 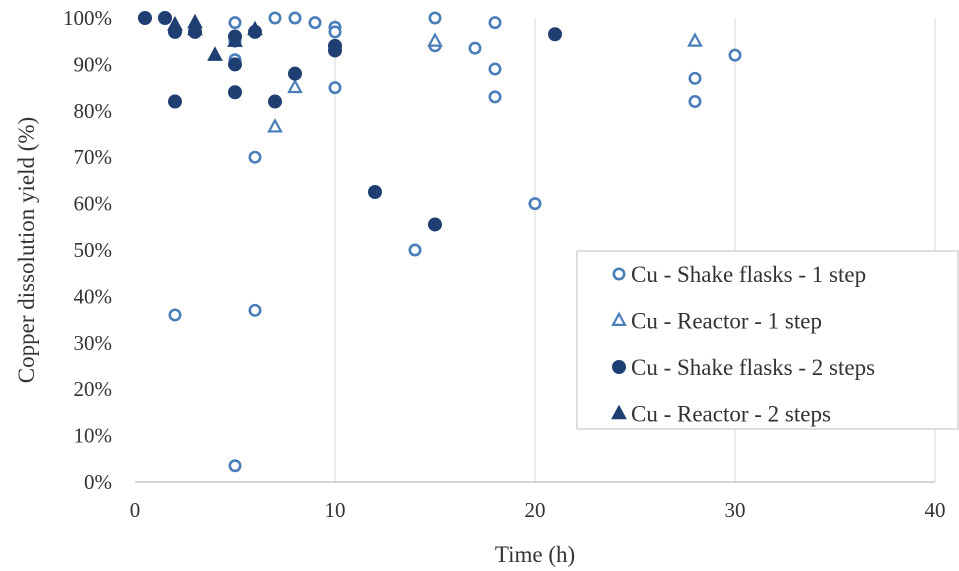 What do you see at coordinates (748, 274) in the screenshot?
I see `legend-label-shake-1: Cu - Shake flasks - 1 step` at bounding box center [748, 274].